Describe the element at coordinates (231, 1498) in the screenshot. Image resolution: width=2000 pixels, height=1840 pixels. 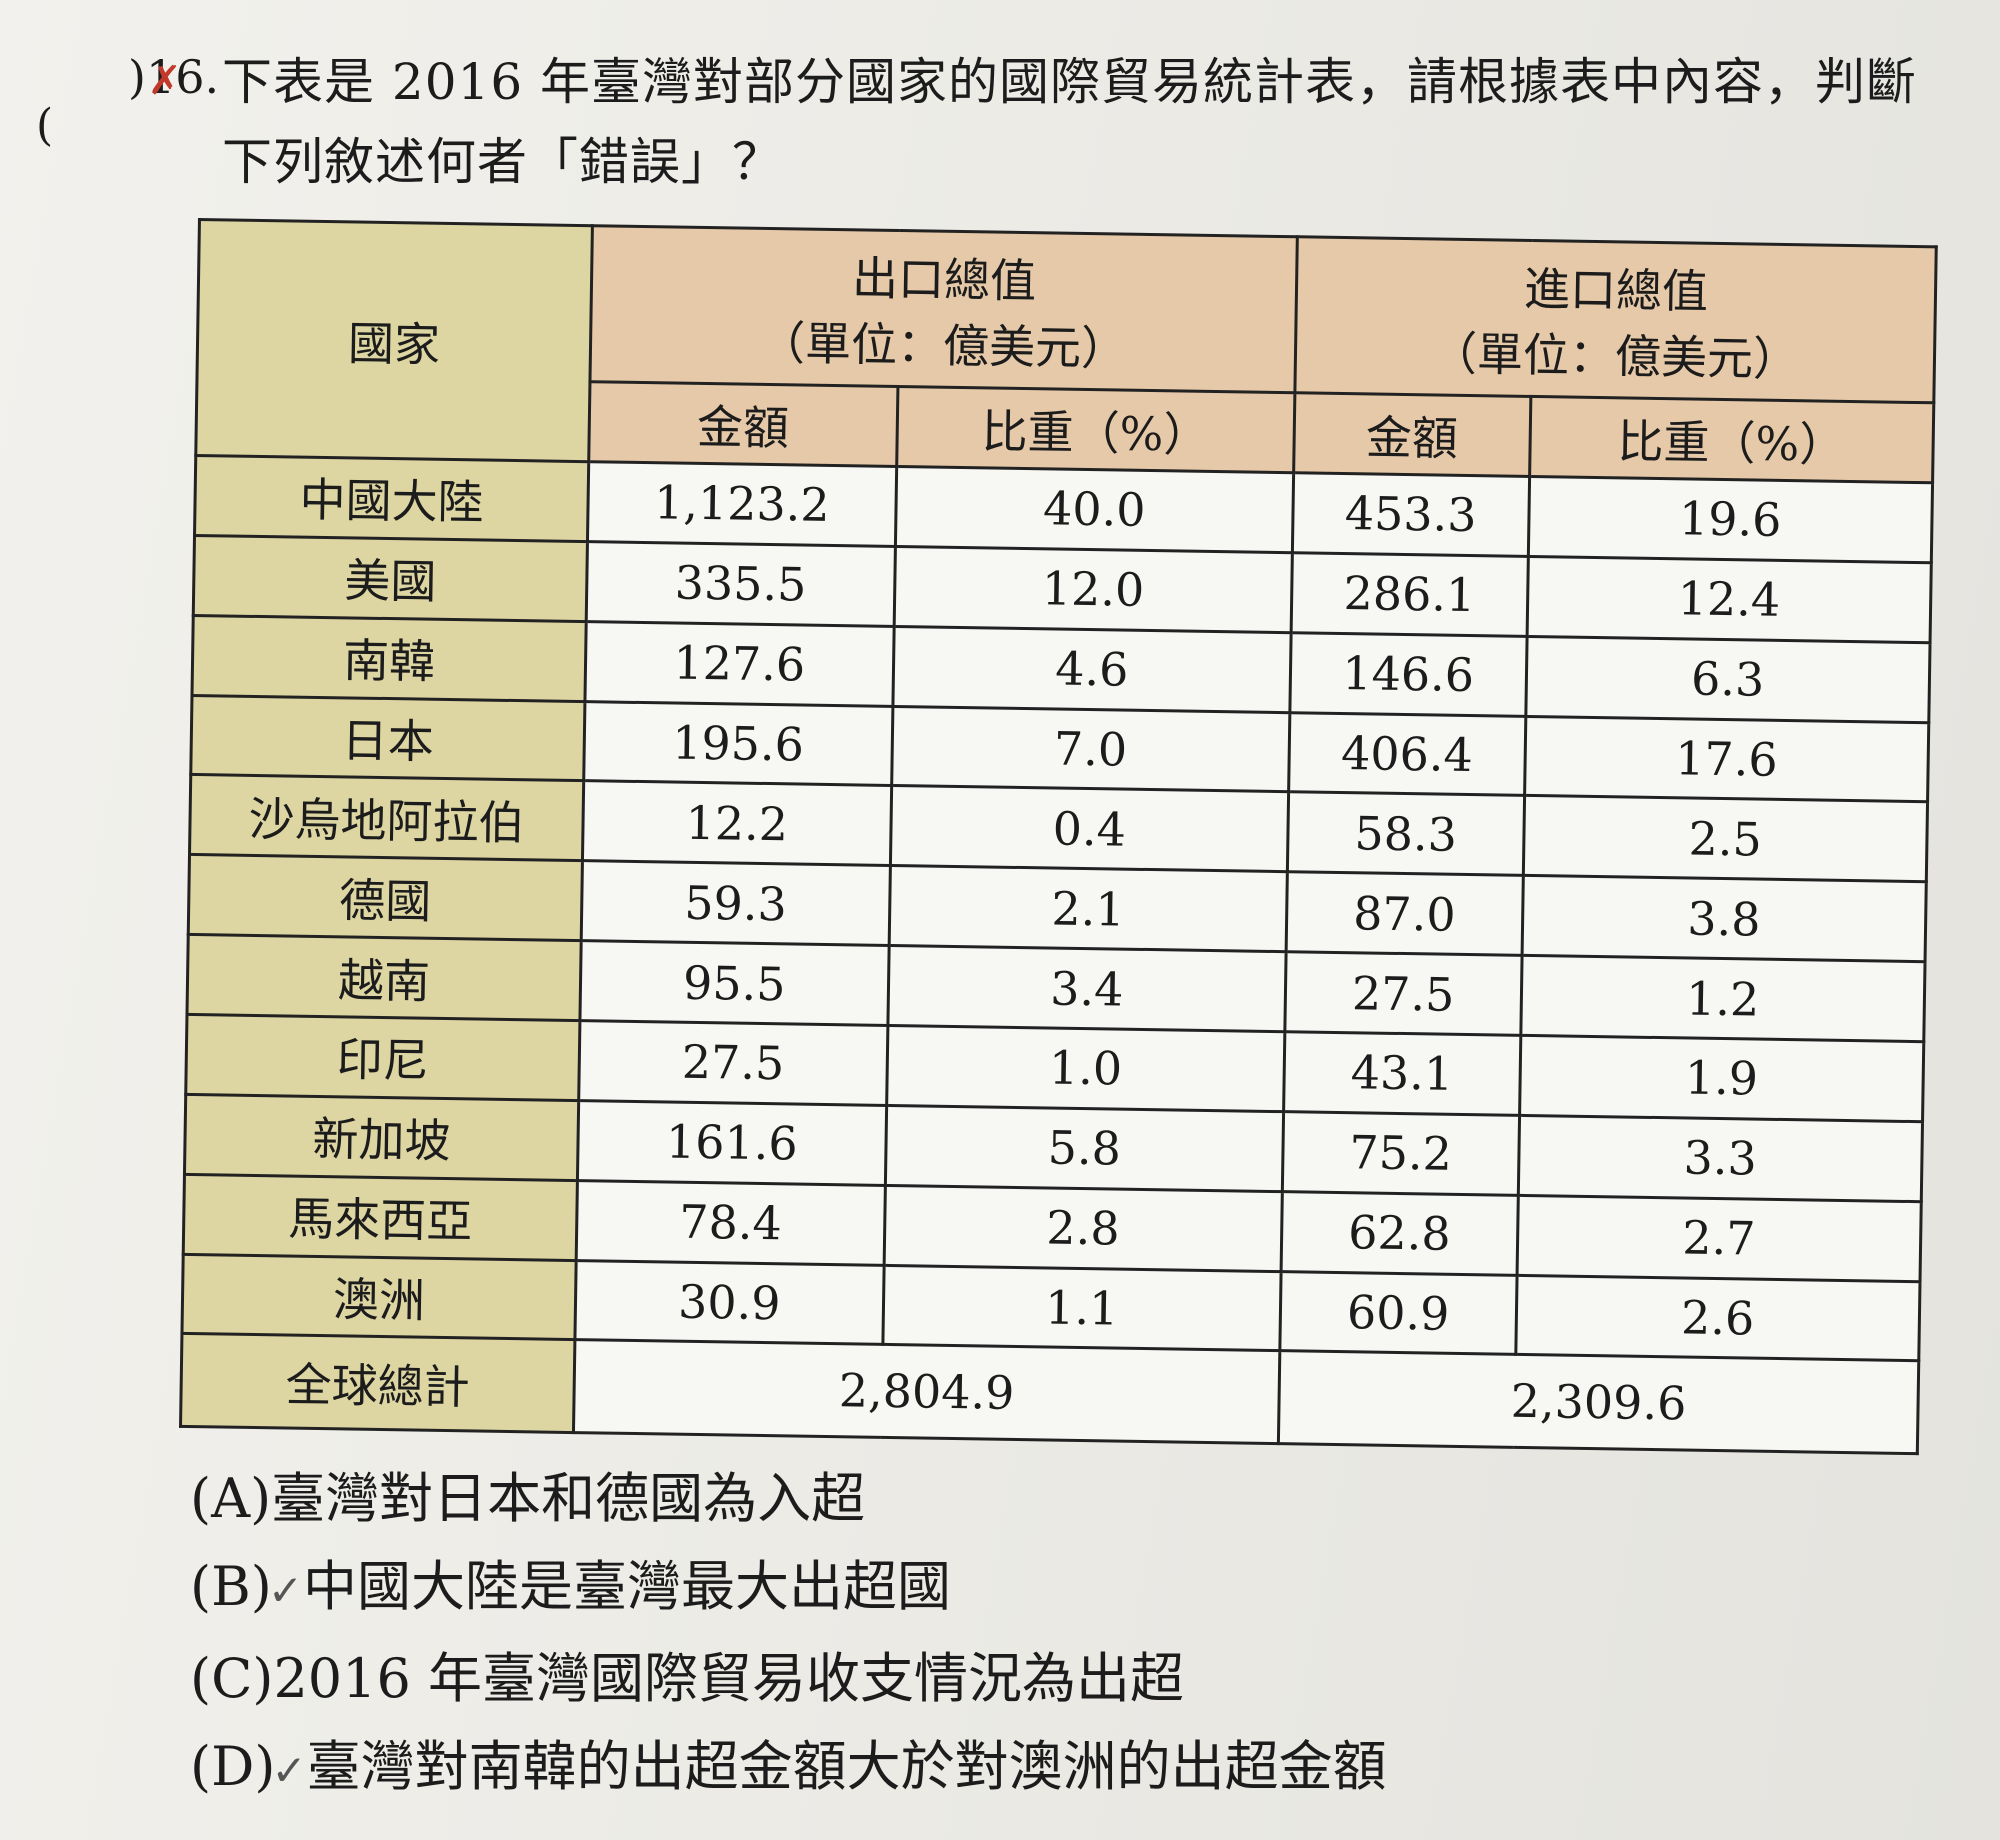
I see `option-letter: (A)` at that location.